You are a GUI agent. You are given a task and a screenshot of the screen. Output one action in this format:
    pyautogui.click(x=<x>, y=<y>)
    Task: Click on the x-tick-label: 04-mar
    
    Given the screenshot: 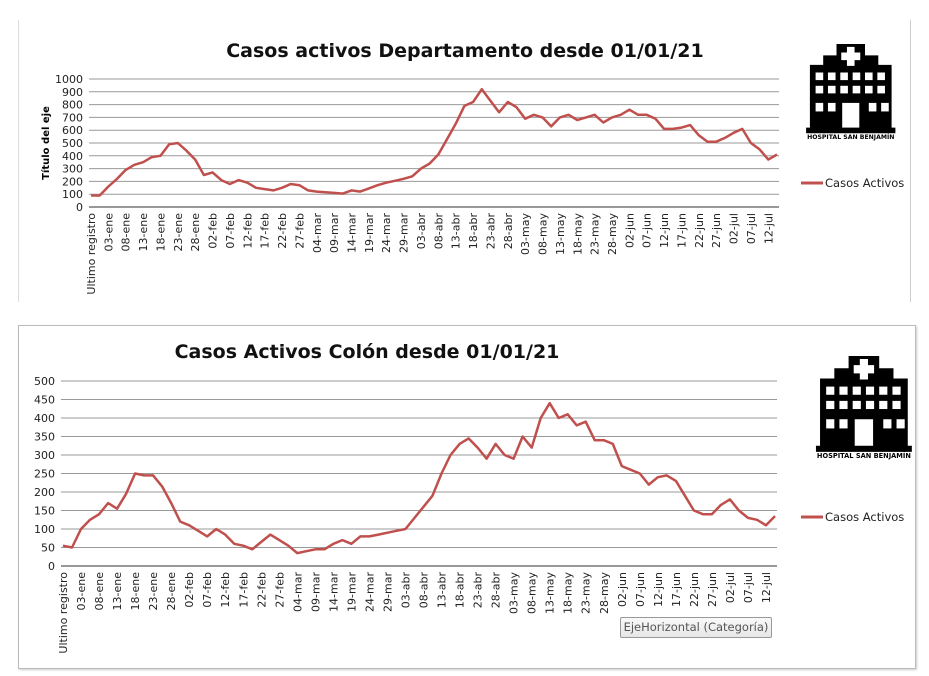 What is the action you would take?
    pyautogui.click(x=317, y=233)
    